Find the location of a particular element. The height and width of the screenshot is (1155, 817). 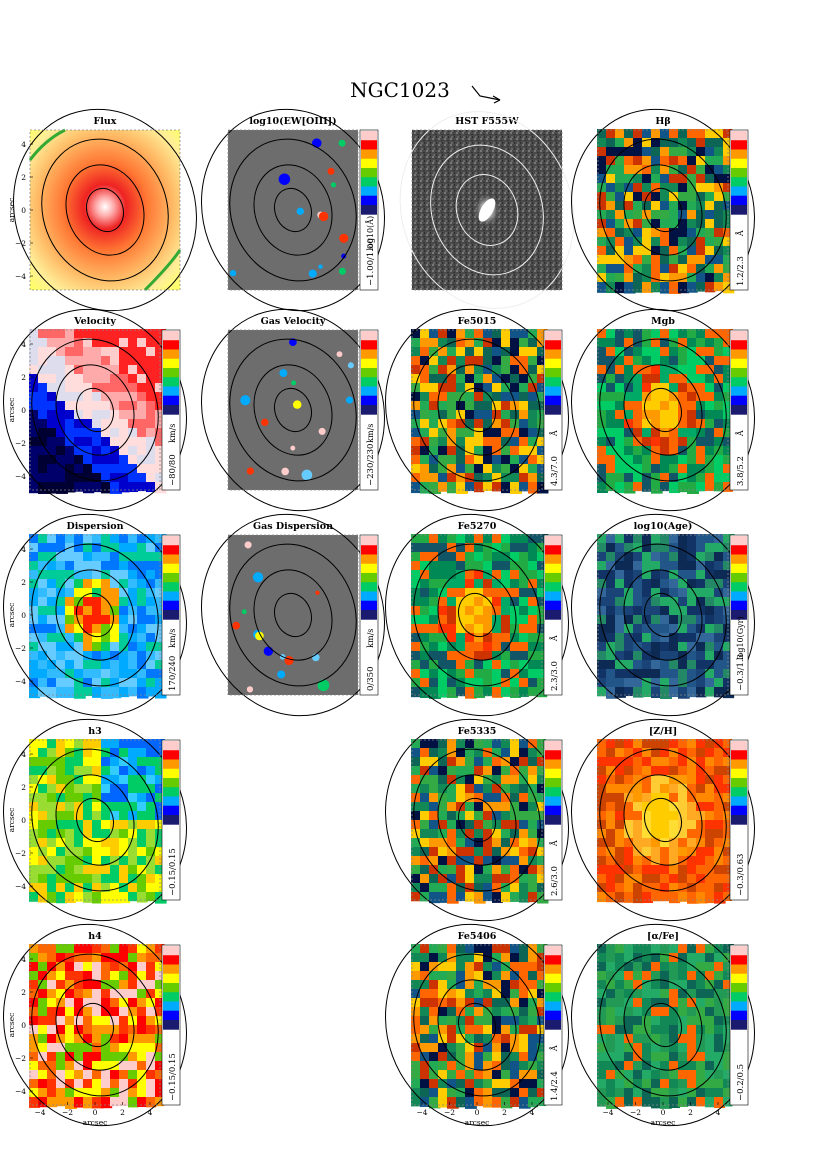

x-tick-label: 4 is located at coordinates (532, 1112).